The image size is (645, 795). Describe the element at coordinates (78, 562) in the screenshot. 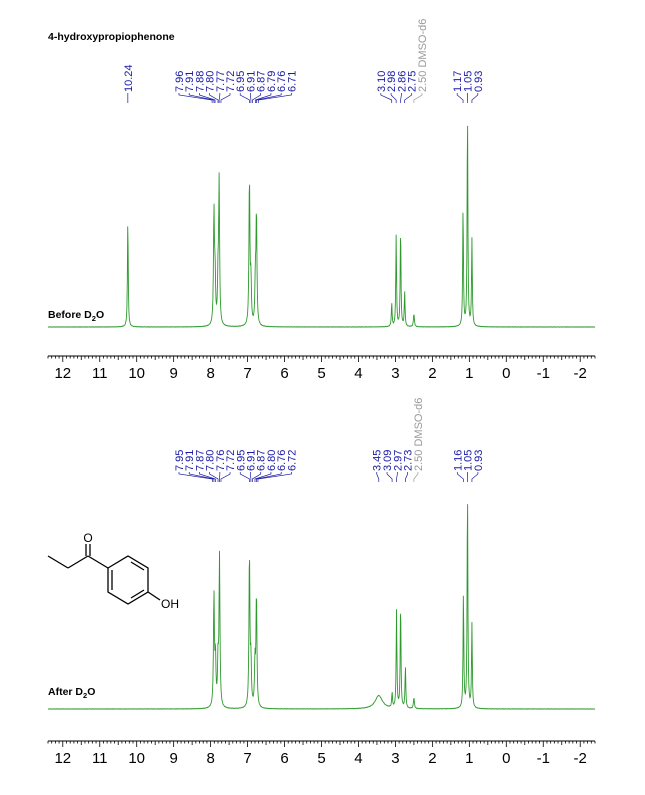

I see `bond-ch2-carbonyl` at that location.